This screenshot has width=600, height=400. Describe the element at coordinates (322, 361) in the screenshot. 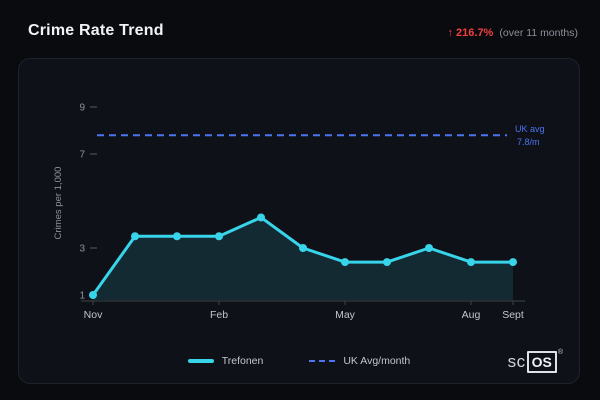

I see `uk-avg-dash-swatch-icon` at that location.